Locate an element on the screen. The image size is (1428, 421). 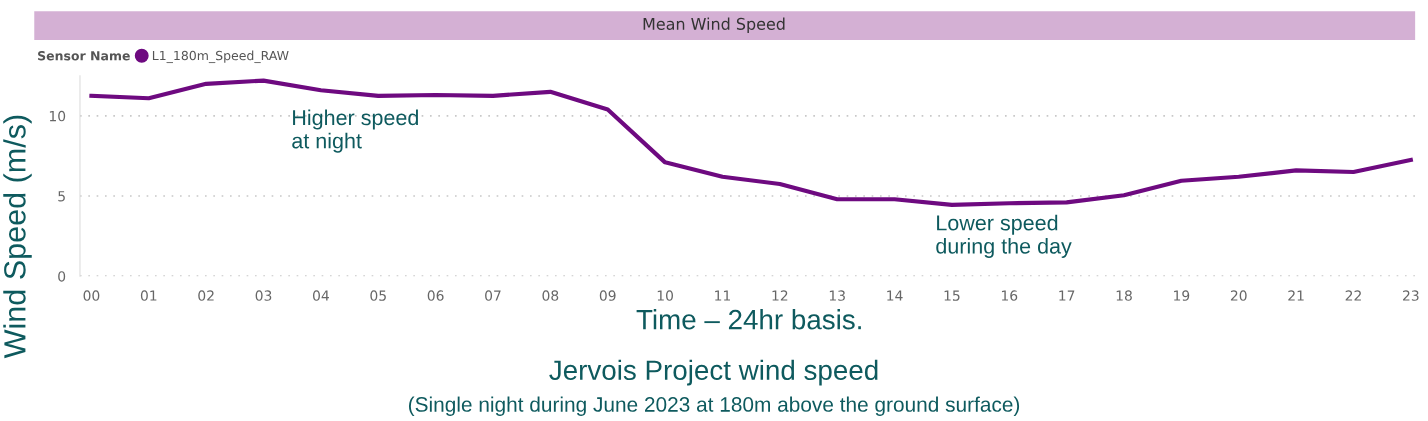
annotation: Higher speed at night is located at coordinates (355, 131).